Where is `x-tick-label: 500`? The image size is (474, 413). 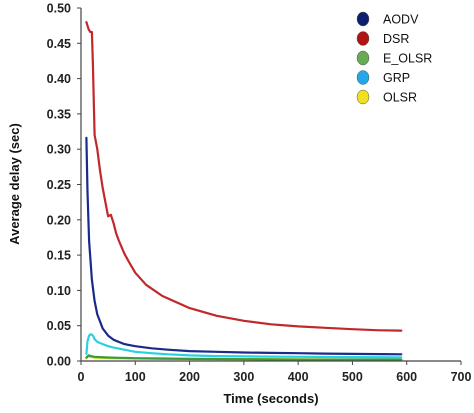
x-tick-label: 500 is located at coordinates (352, 377).